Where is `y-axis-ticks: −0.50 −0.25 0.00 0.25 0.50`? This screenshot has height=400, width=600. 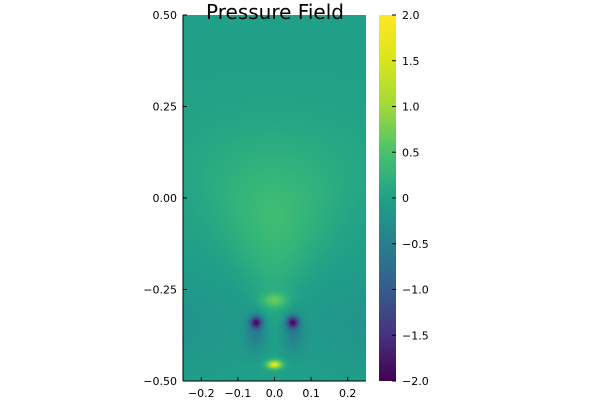
y-axis-ticks: −0.50 −0.25 0.00 0.25 0.50 is located at coordinates (165, 198).